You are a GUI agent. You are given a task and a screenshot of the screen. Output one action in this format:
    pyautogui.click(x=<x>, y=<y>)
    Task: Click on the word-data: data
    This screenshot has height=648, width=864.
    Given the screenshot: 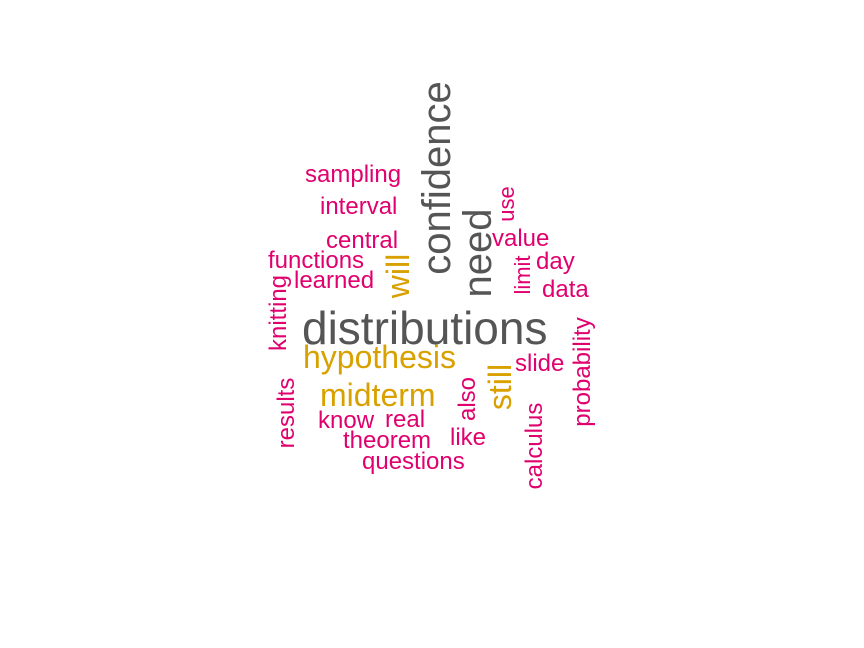 What is the action you would take?
    pyautogui.click(x=565, y=289)
    